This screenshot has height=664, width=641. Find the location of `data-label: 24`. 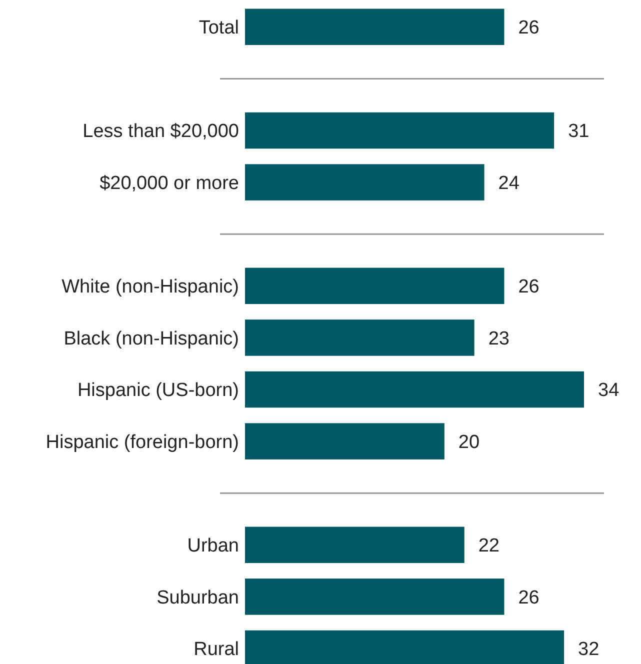

data-label: 24 is located at coordinates (509, 183).